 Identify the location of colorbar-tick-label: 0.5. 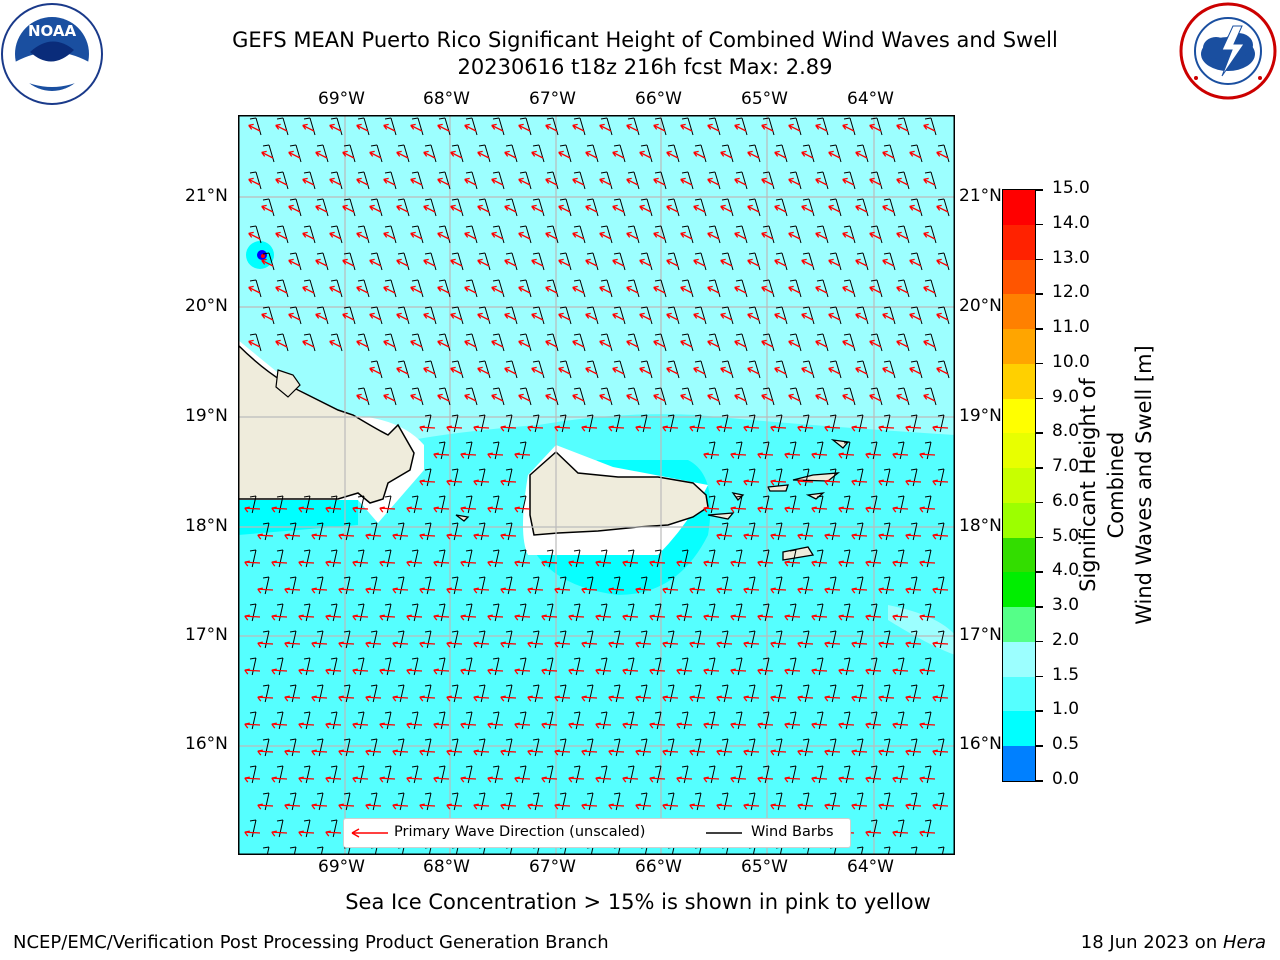
(1066, 744).